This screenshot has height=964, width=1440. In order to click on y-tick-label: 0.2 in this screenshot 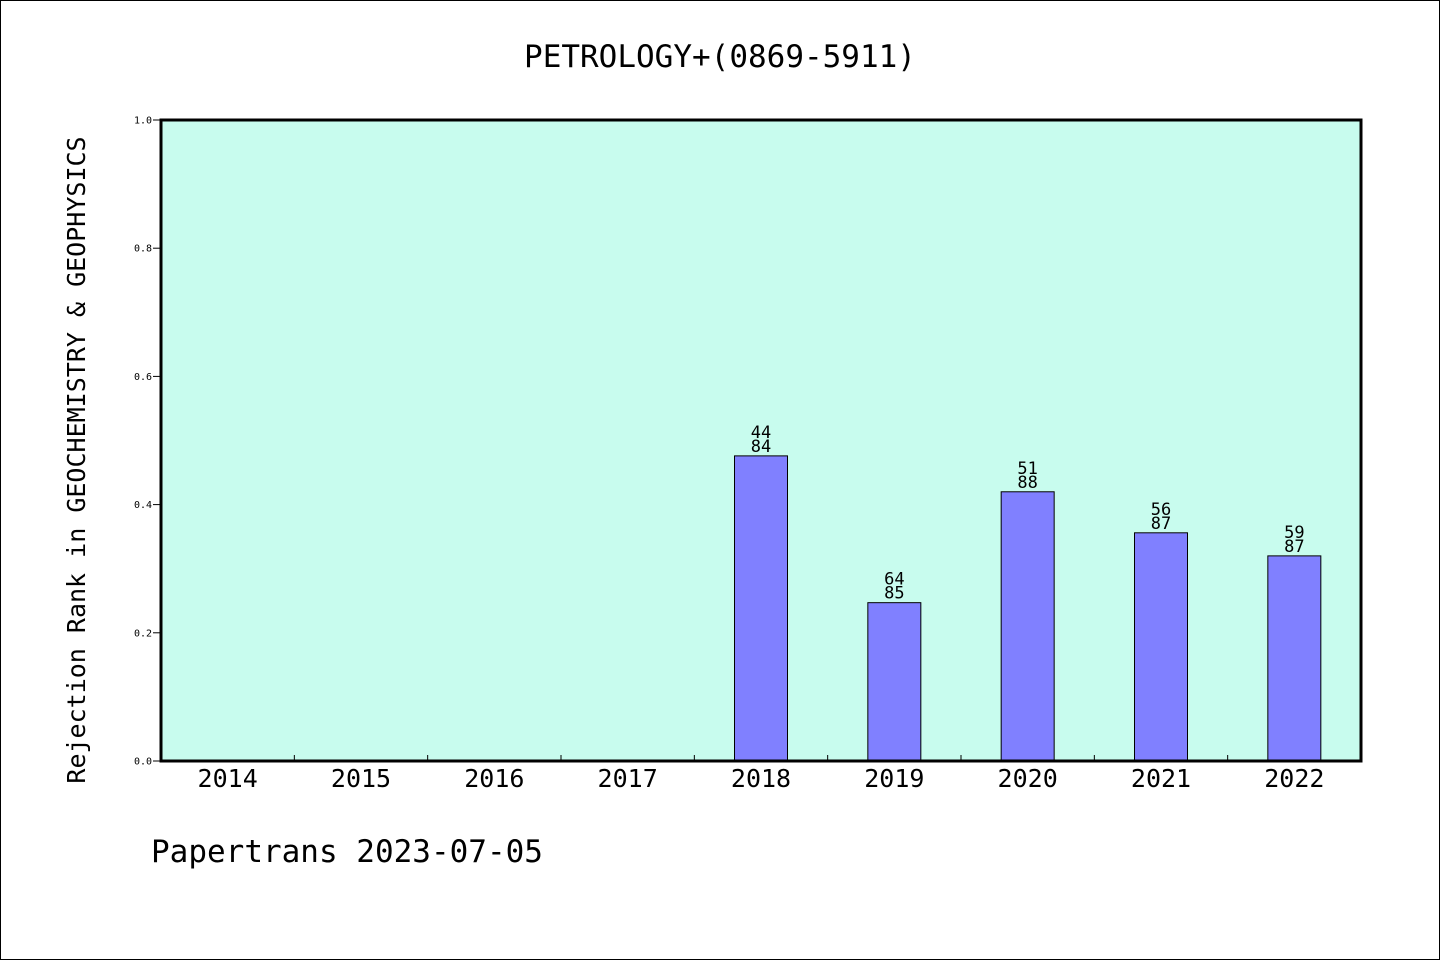, I will do `click(143, 633)`.